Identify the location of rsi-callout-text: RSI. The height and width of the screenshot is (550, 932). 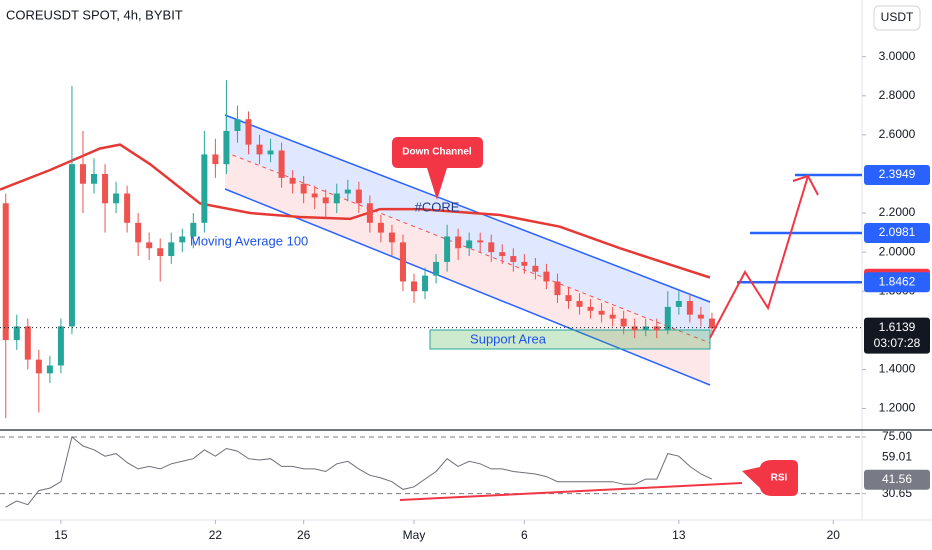
(779, 478).